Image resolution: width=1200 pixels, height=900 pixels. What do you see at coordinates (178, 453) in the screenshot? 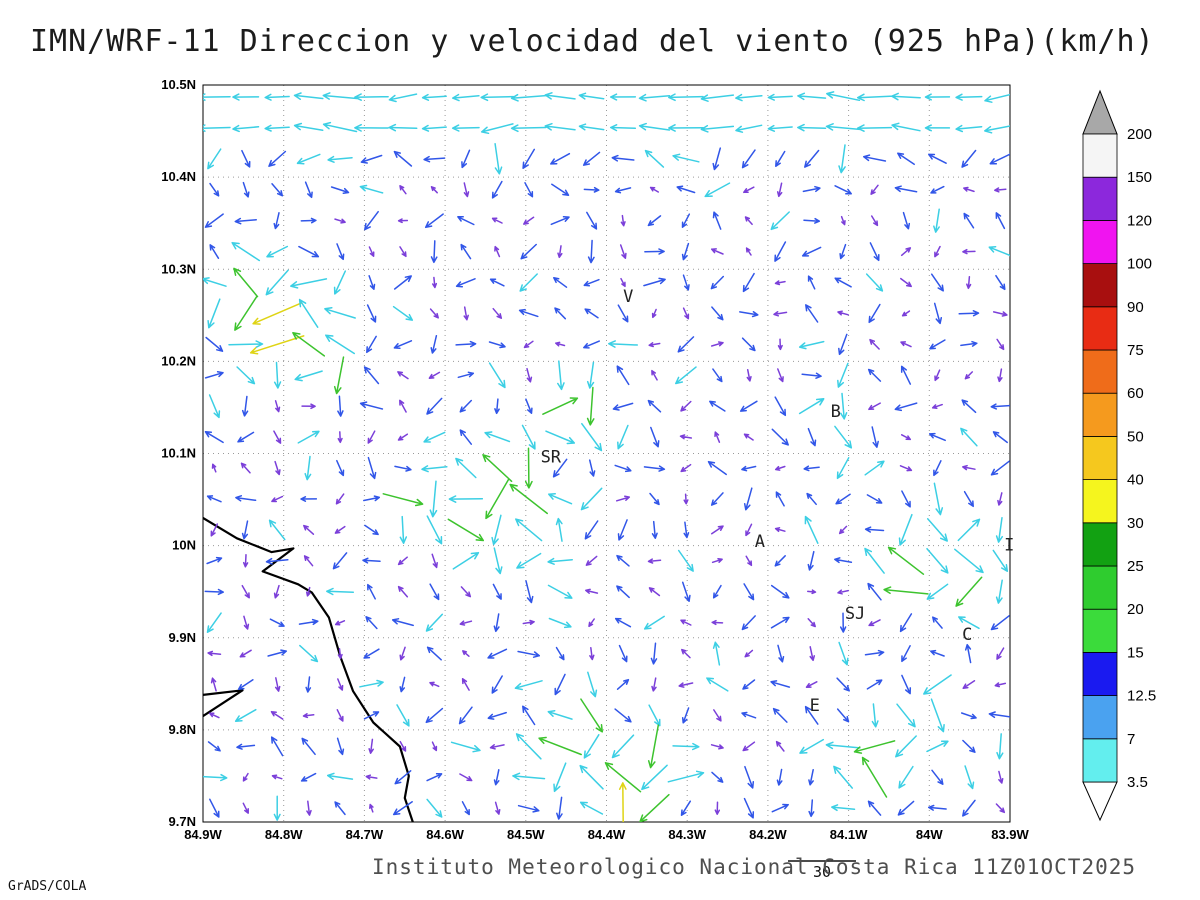
I see `y-tick-label: 10.1N` at bounding box center [178, 453].